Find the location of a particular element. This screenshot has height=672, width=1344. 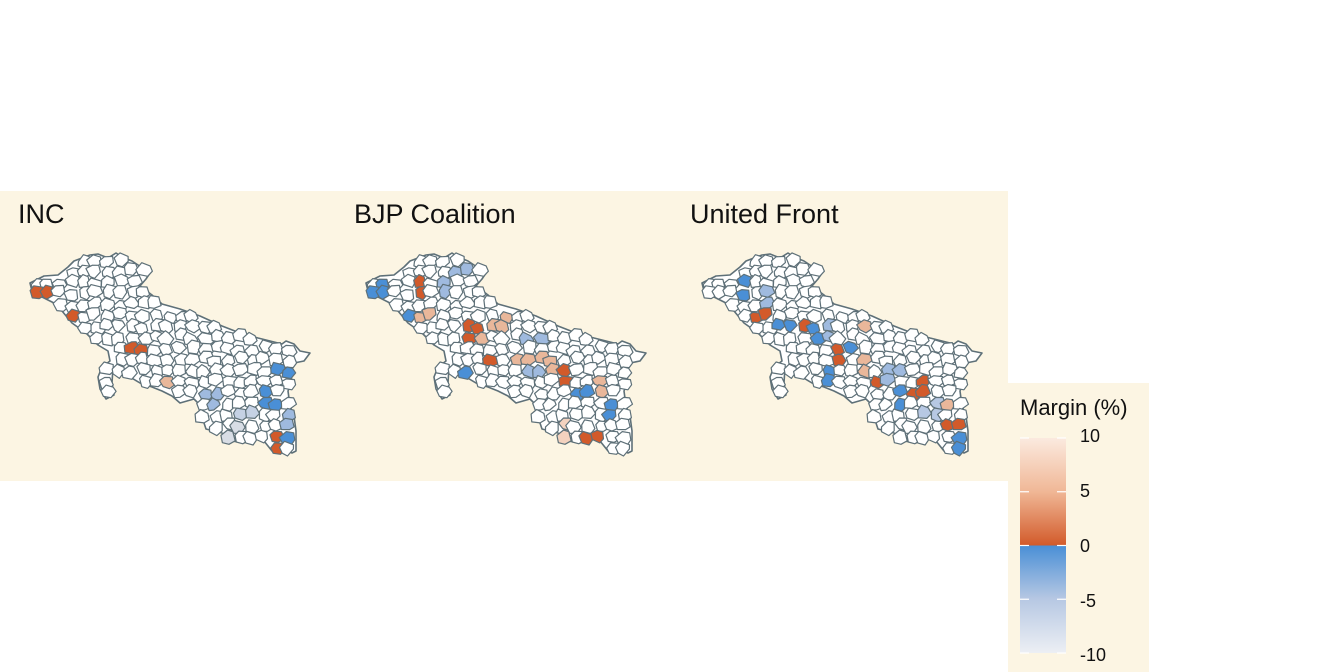

color-legend: Margin (%) 10 5 0 -5 -10 is located at coordinates (1078, 527).